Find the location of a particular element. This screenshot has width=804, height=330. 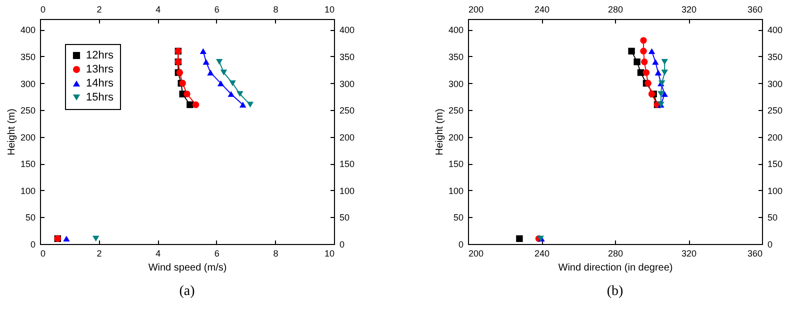

x2-tick-label: 2 is located at coordinates (99, 9).